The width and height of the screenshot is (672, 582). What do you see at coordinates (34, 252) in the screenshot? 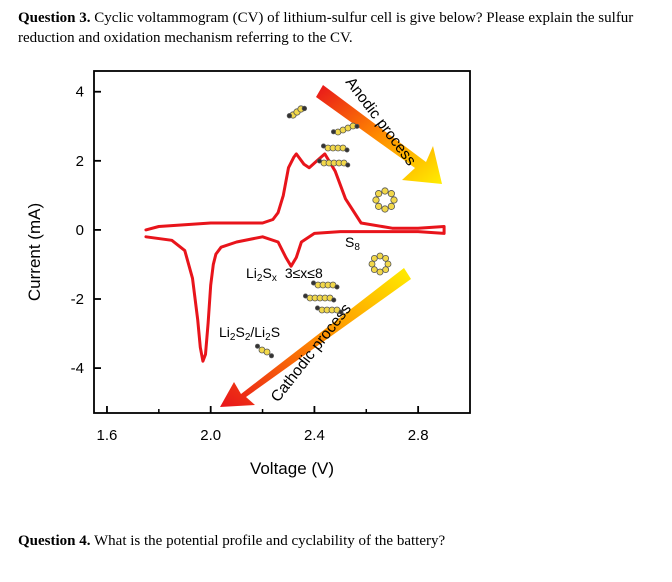
I see `y-axis-label: Current (mA)` at bounding box center [34, 252].